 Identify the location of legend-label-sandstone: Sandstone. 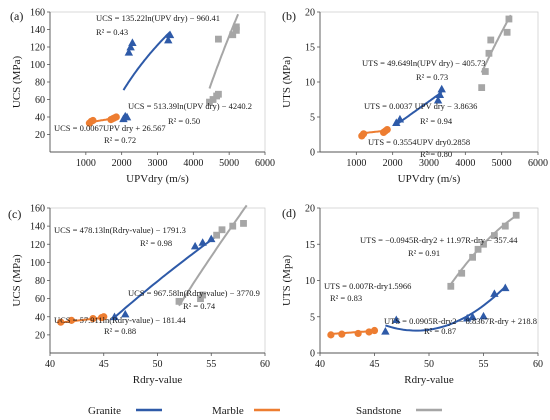
(378, 411).